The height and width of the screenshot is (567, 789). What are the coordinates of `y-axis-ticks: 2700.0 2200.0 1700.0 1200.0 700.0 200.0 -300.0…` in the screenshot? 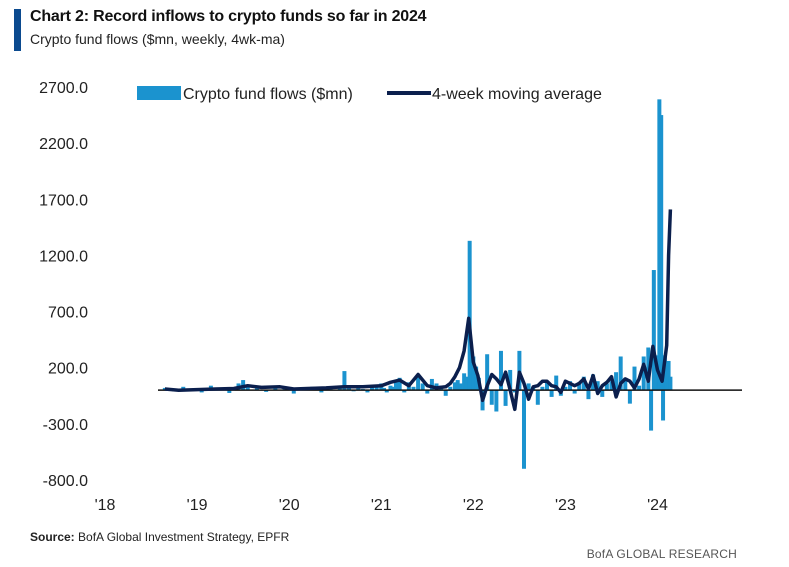 It's located at (63, 285).